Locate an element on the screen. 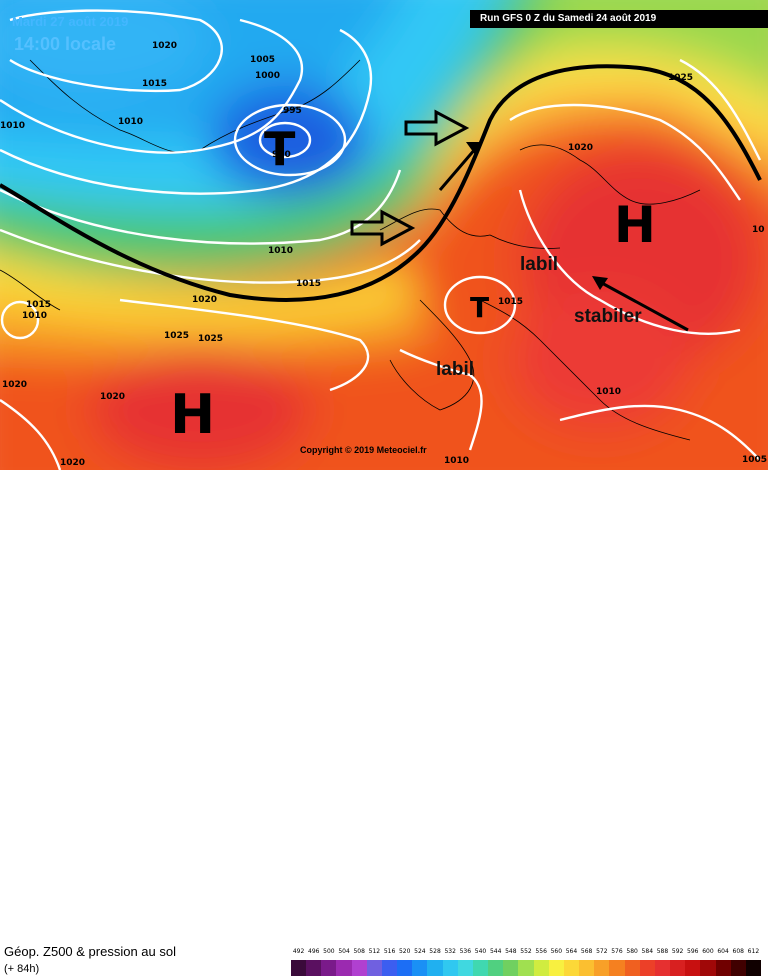 The image size is (768, 980). isobar-label: 995 is located at coordinates (292, 111).